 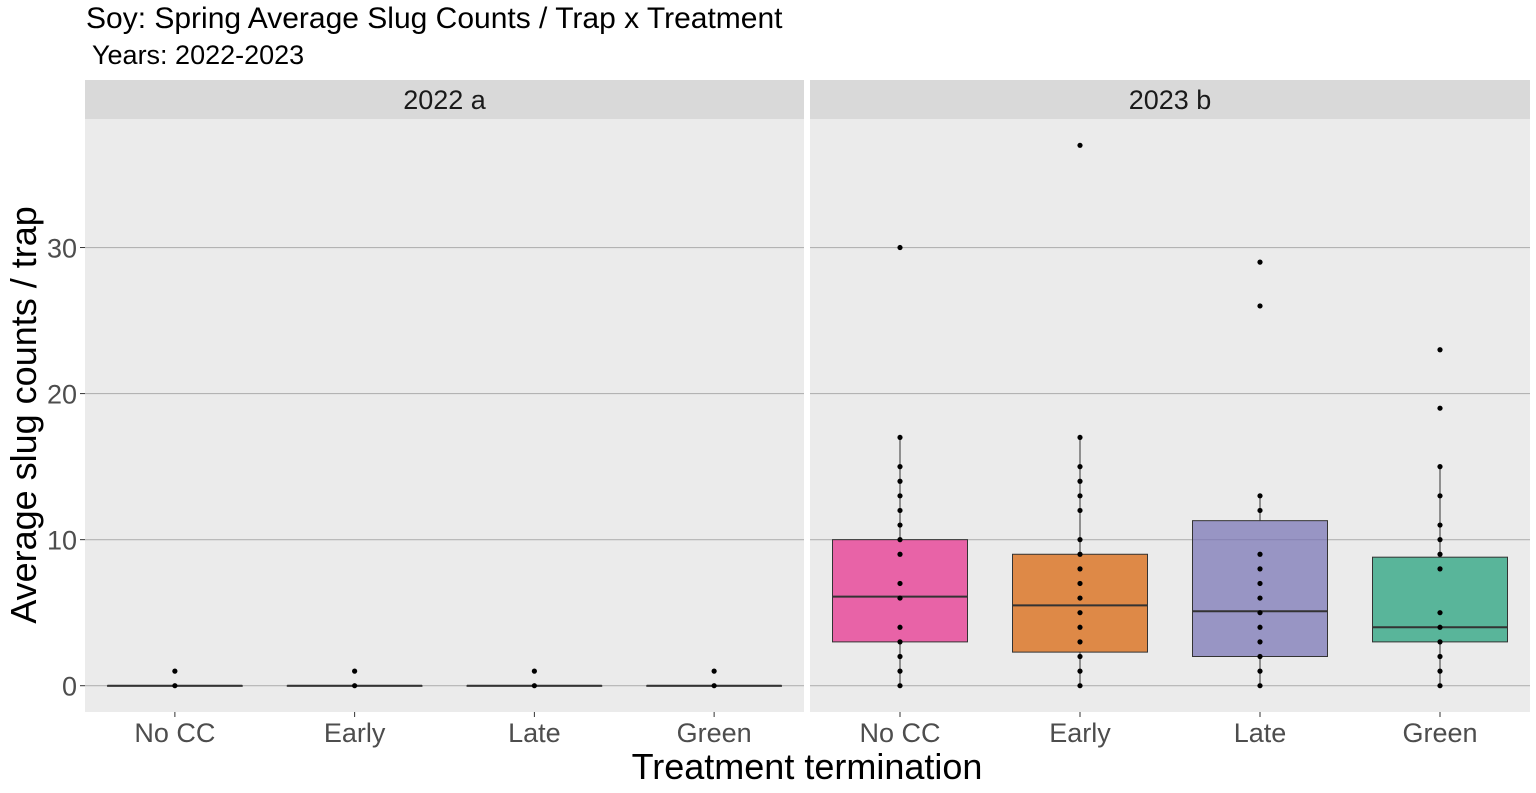 I want to click on facet-strip-label: 2023 b, so click(x=1170, y=100).